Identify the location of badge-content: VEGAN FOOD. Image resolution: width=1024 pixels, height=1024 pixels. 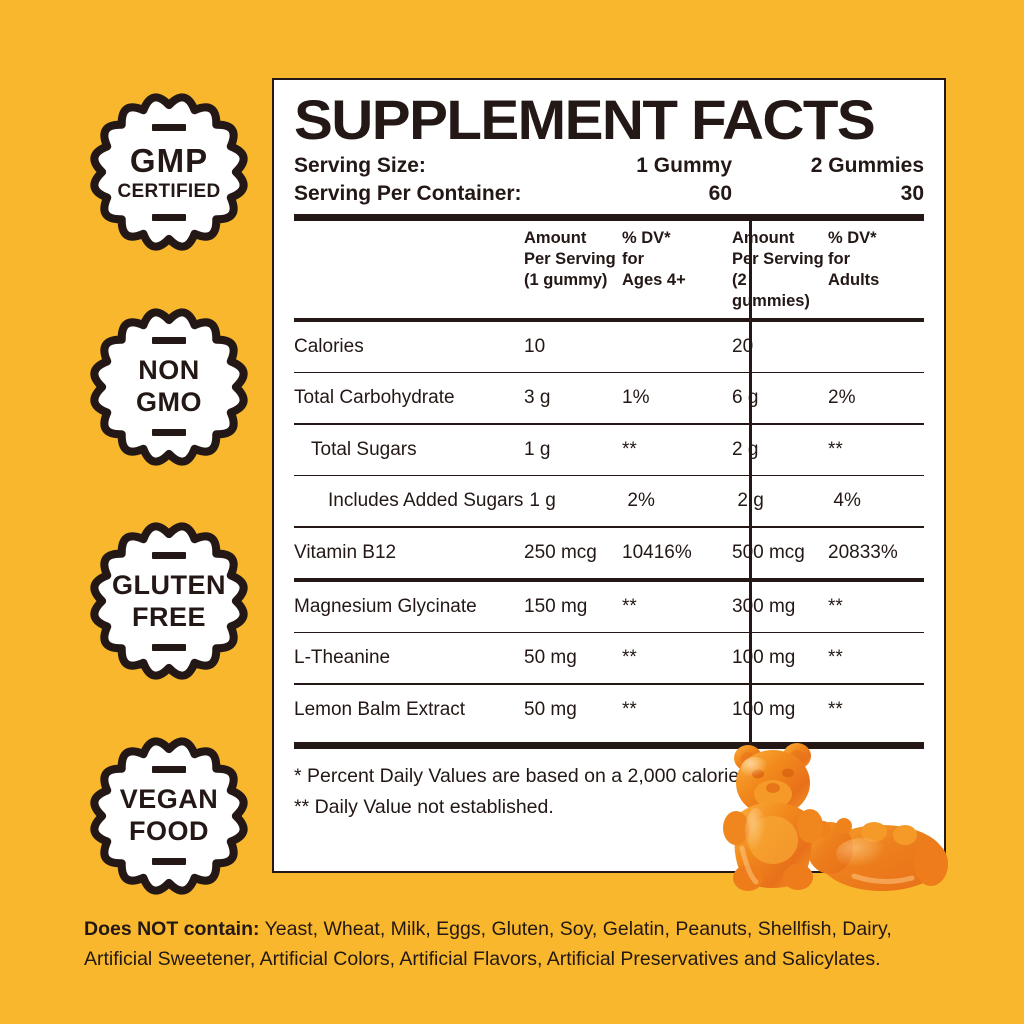
(169, 816).